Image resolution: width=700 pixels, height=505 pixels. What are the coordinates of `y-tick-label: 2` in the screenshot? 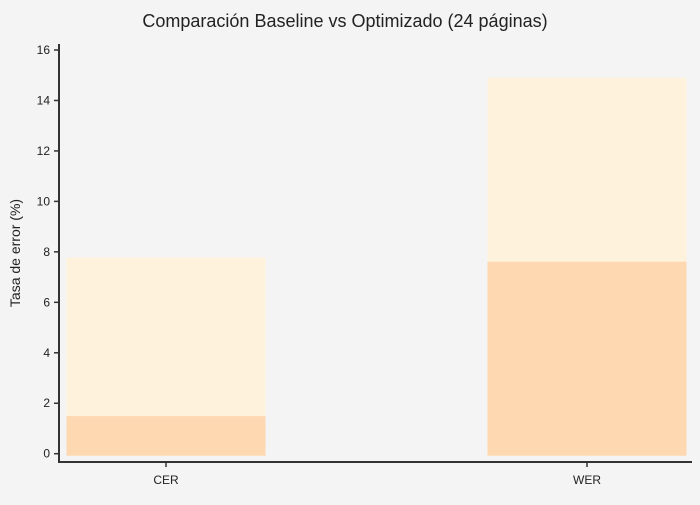 It's located at (46, 403).